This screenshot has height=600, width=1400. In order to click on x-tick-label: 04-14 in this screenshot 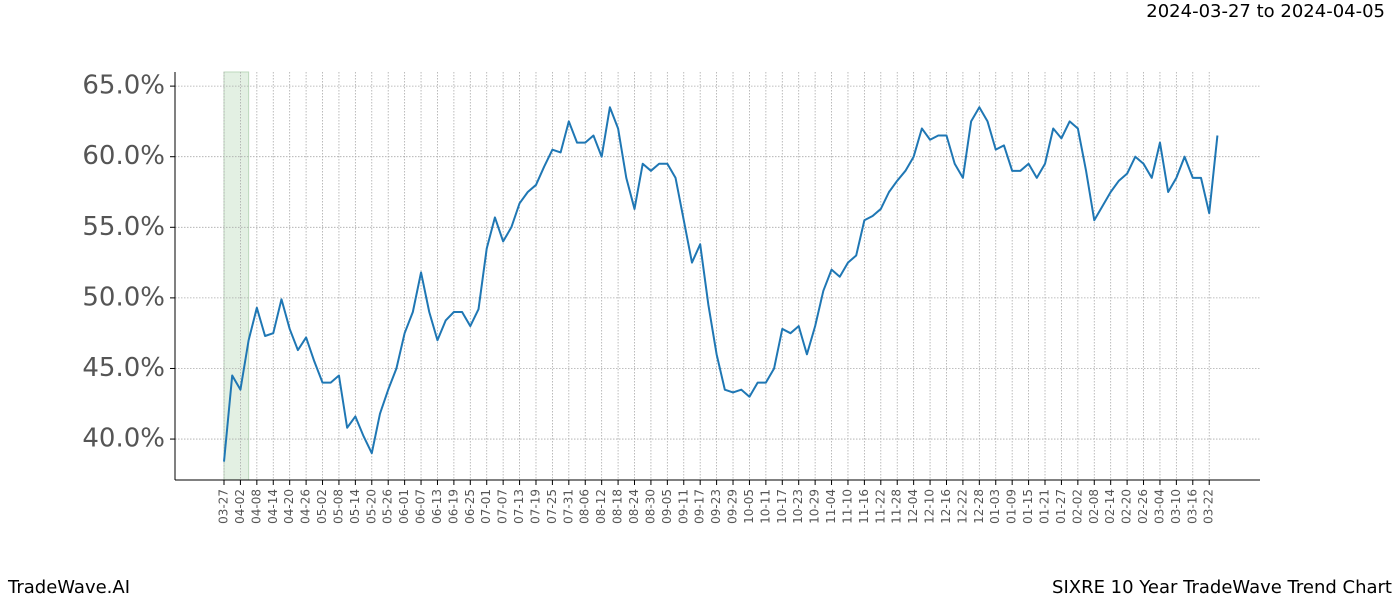, I will do `click(273, 506)`.